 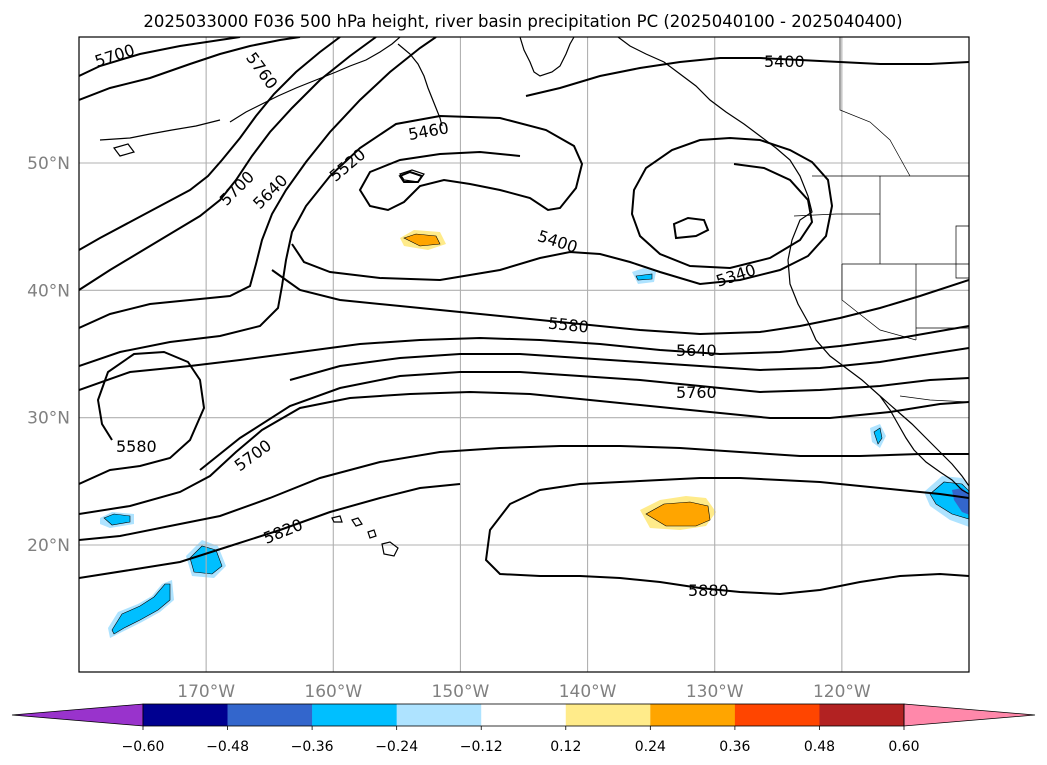 I want to click on colorbar-tick-label: 0.48, so click(x=819, y=747).